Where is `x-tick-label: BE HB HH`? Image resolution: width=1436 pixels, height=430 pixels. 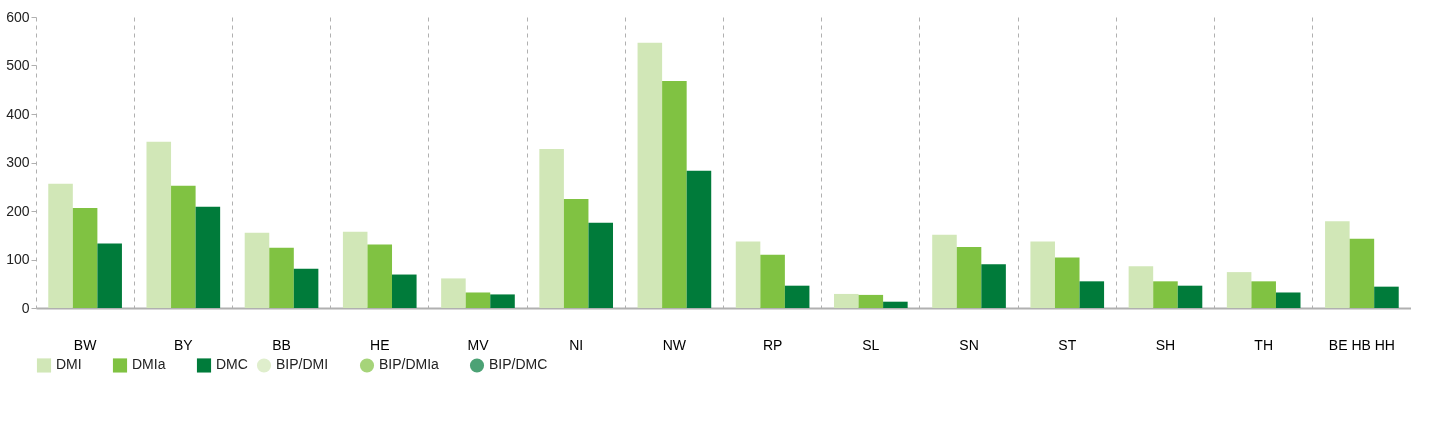 x-tick-label: BE HB HH is located at coordinates (1361, 344).